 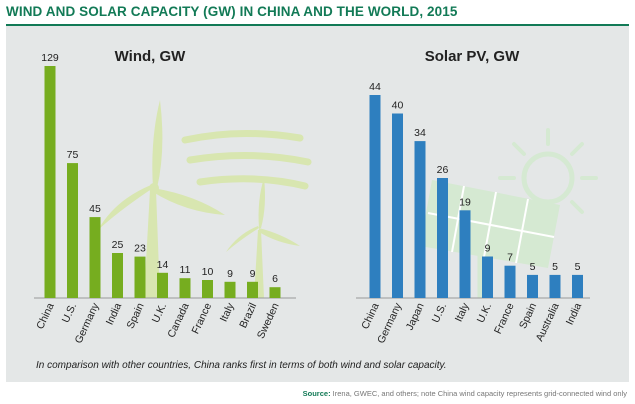 I want to click on solar-value-label-5: 9, so click(x=488, y=249).